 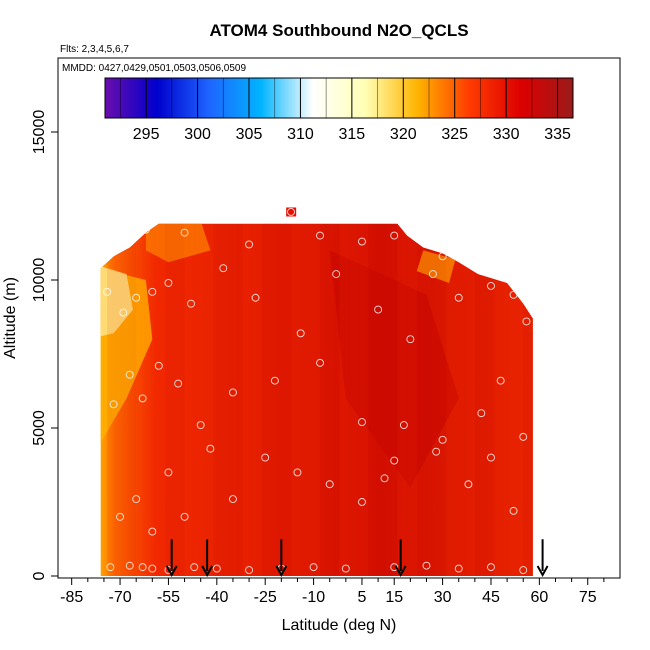 I want to click on dates-label: MMDD: 0427,0429,0501,0503,0506,0509, so click(x=154, y=68).